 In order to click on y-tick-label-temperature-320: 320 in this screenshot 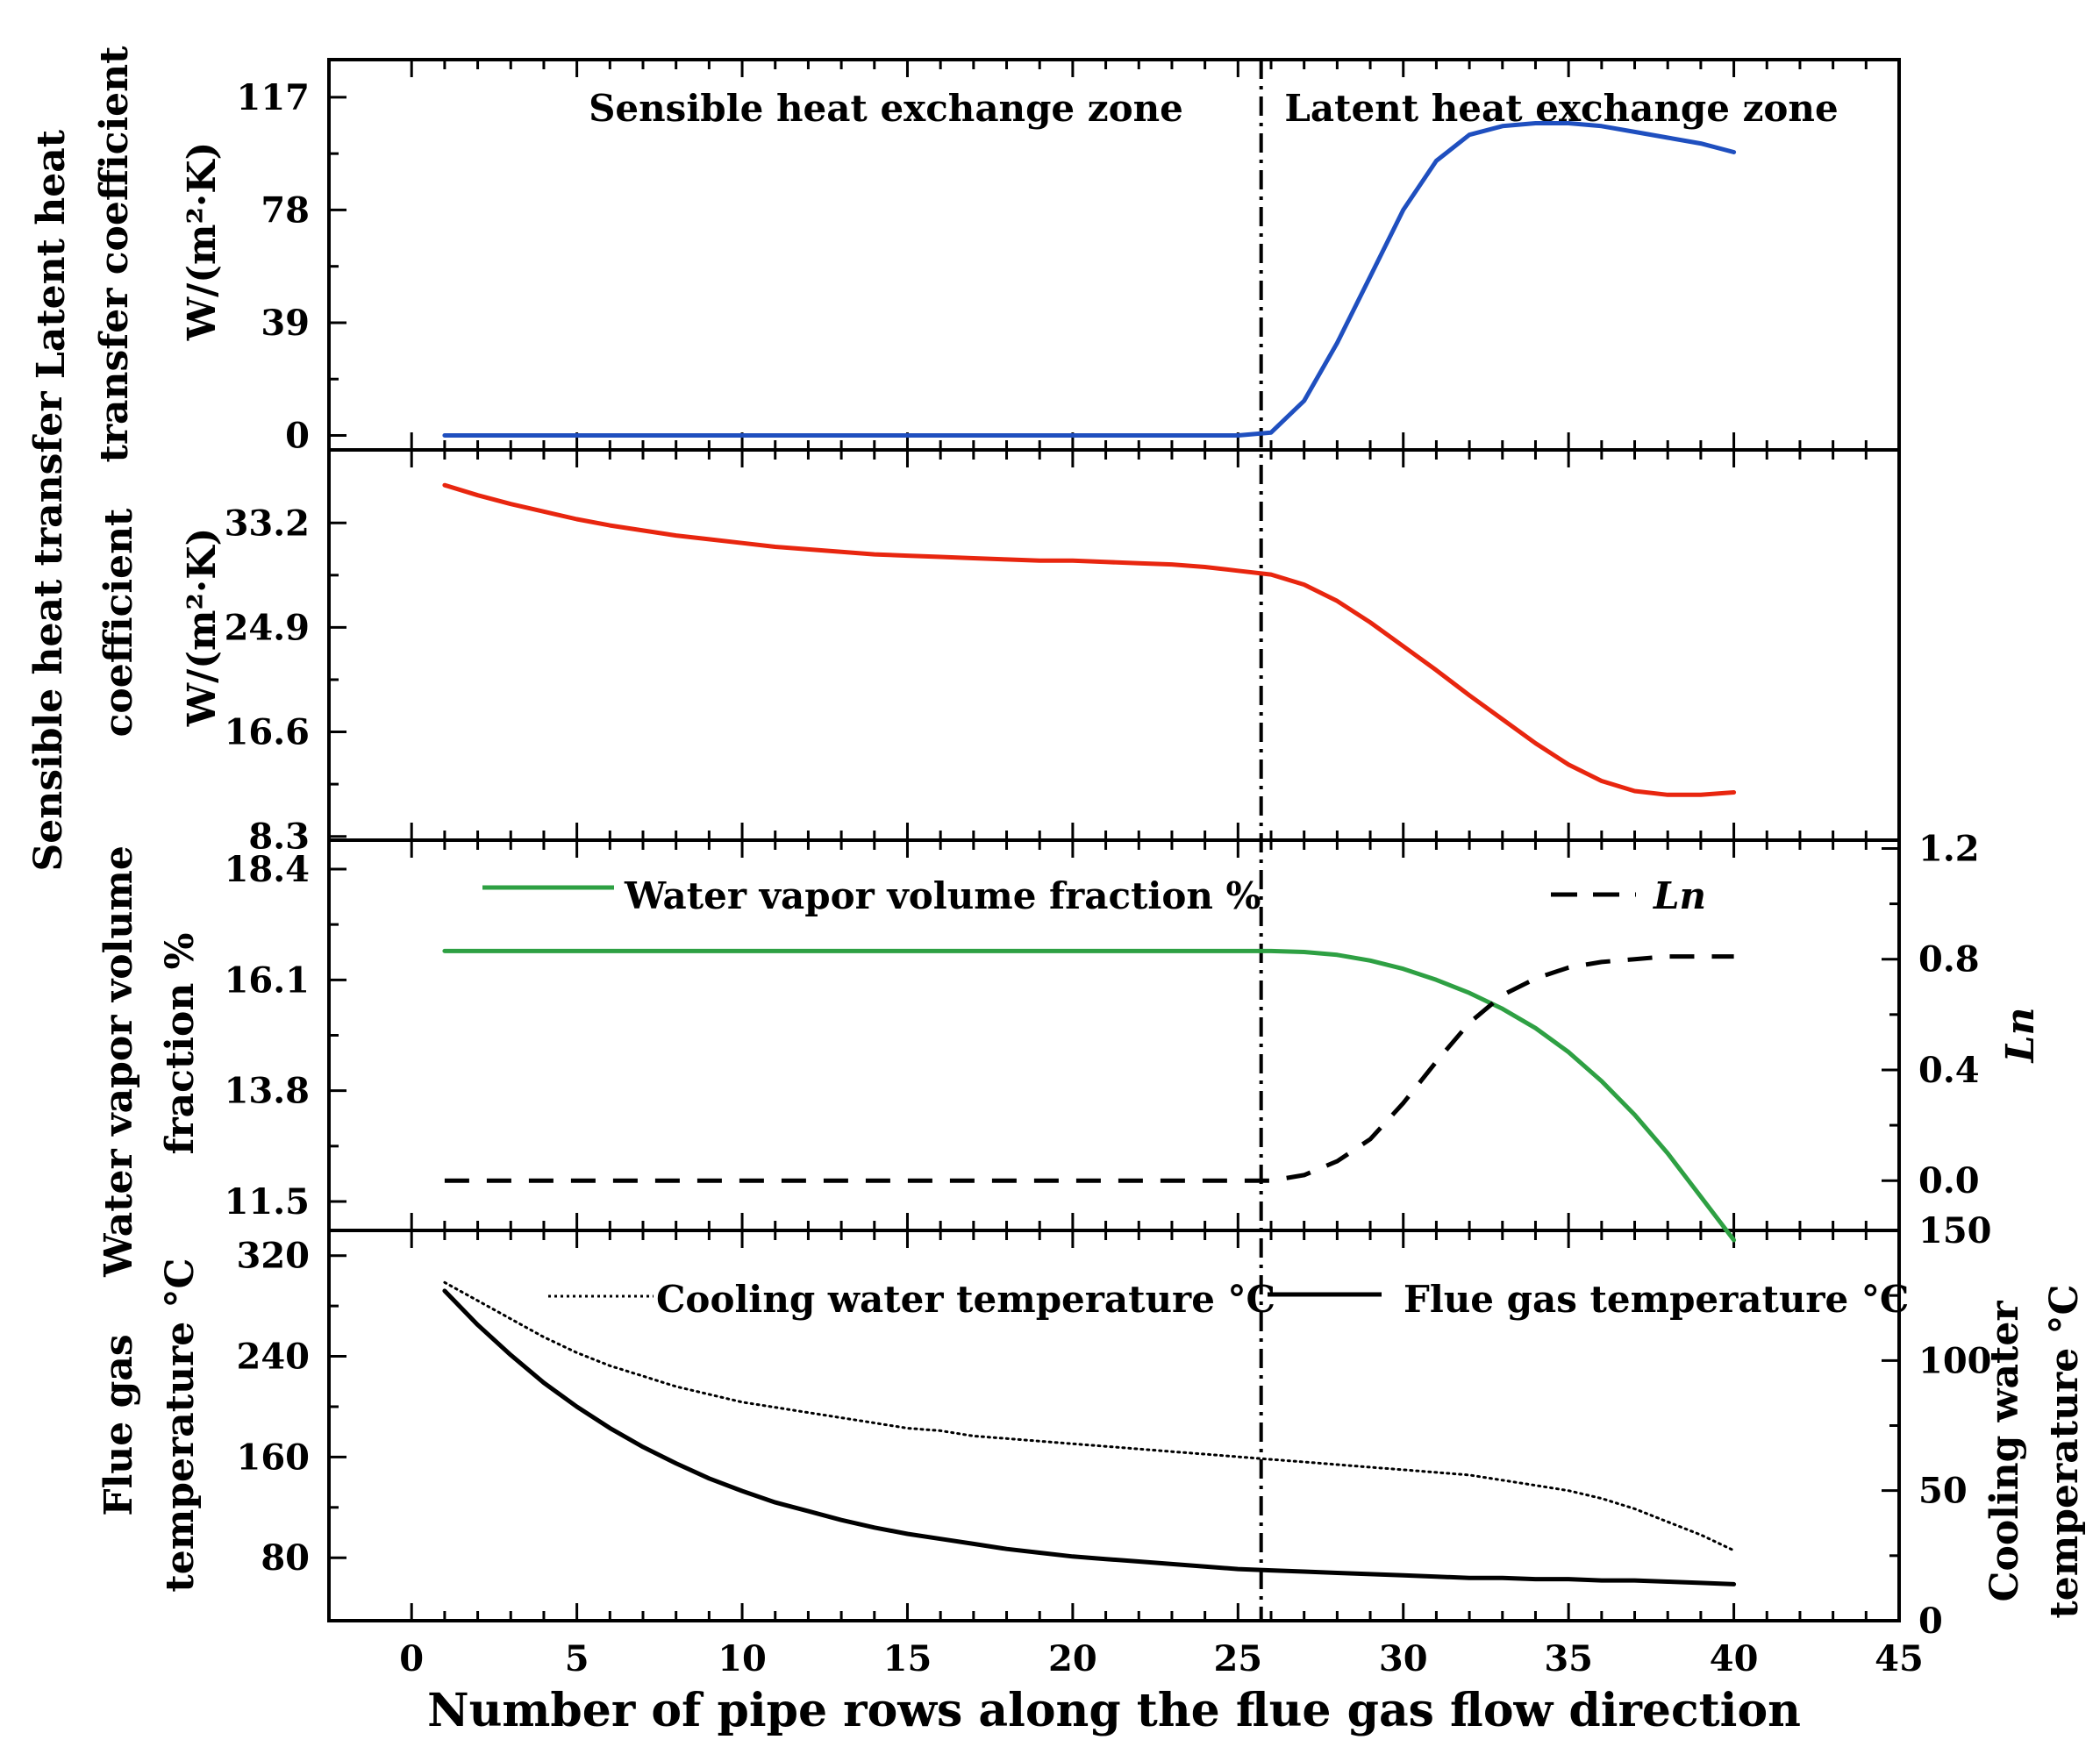, I will do `click(274, 1256)`.